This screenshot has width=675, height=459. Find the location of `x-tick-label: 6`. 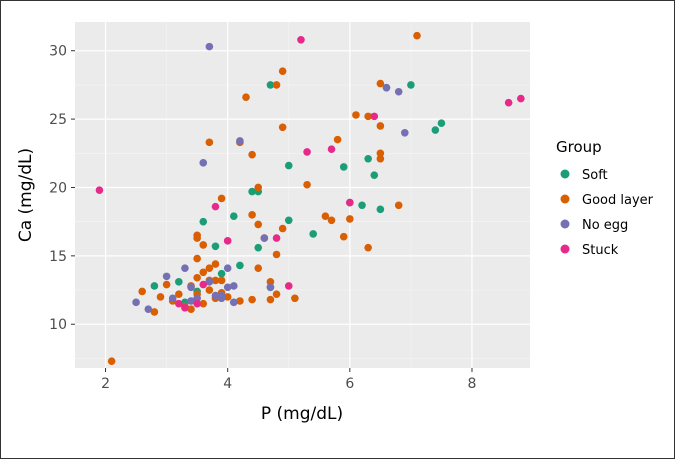

x-tick-label: 6 is located at coordinates (349, 384).